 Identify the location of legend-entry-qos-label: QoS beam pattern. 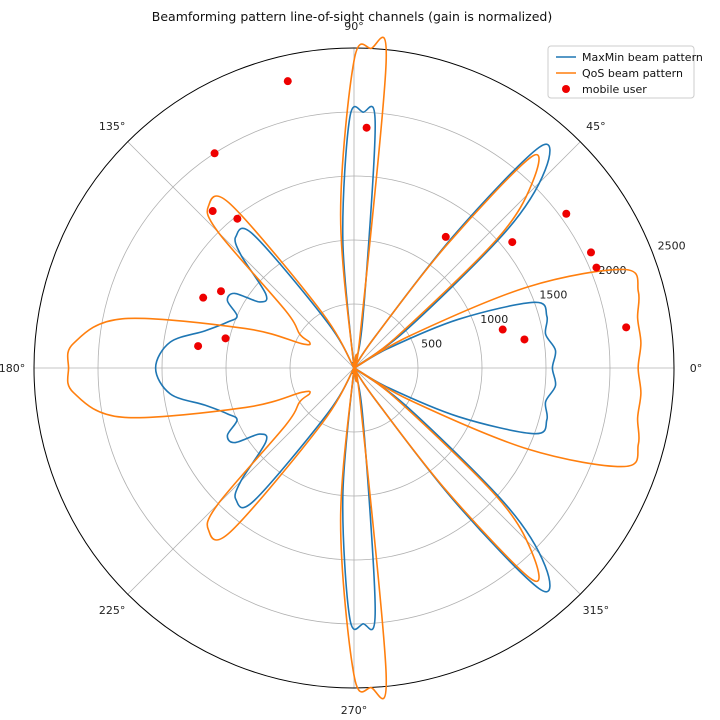
(632, 73).